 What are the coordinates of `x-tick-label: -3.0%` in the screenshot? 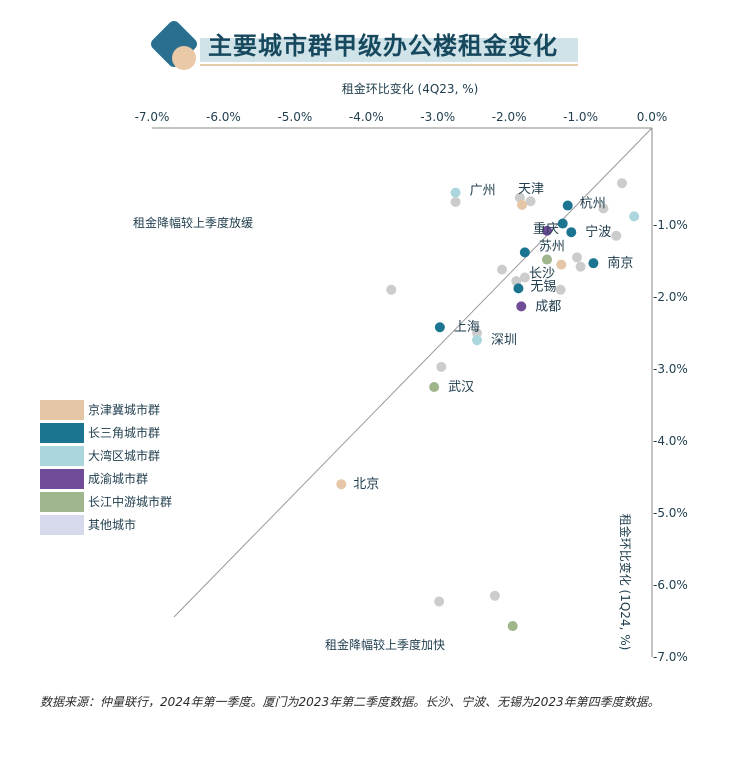 It's located at (437, 117).